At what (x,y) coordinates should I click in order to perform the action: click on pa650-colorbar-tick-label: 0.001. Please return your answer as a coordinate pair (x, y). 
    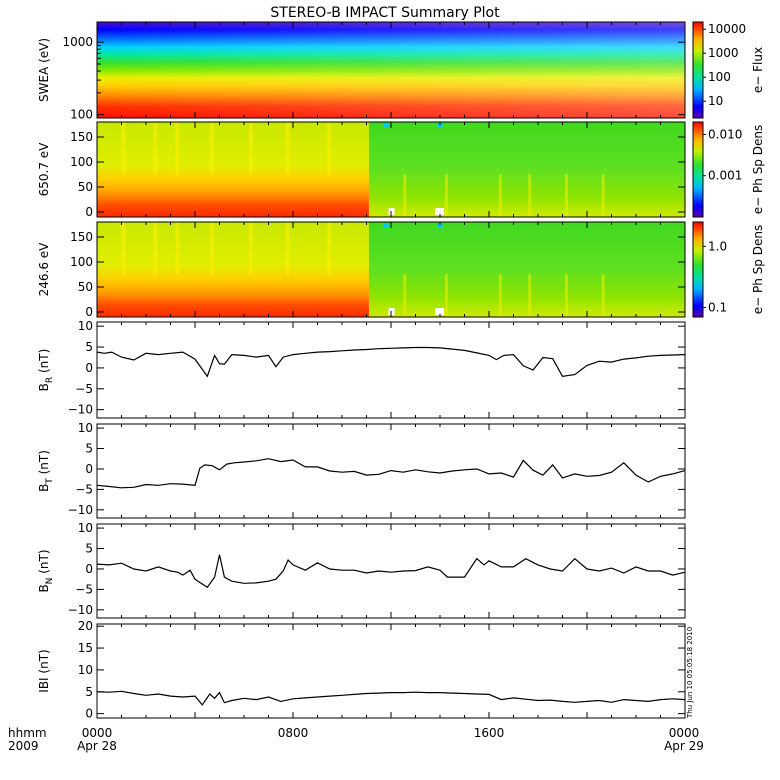
    Looking at the image, I should click on (725, 176).